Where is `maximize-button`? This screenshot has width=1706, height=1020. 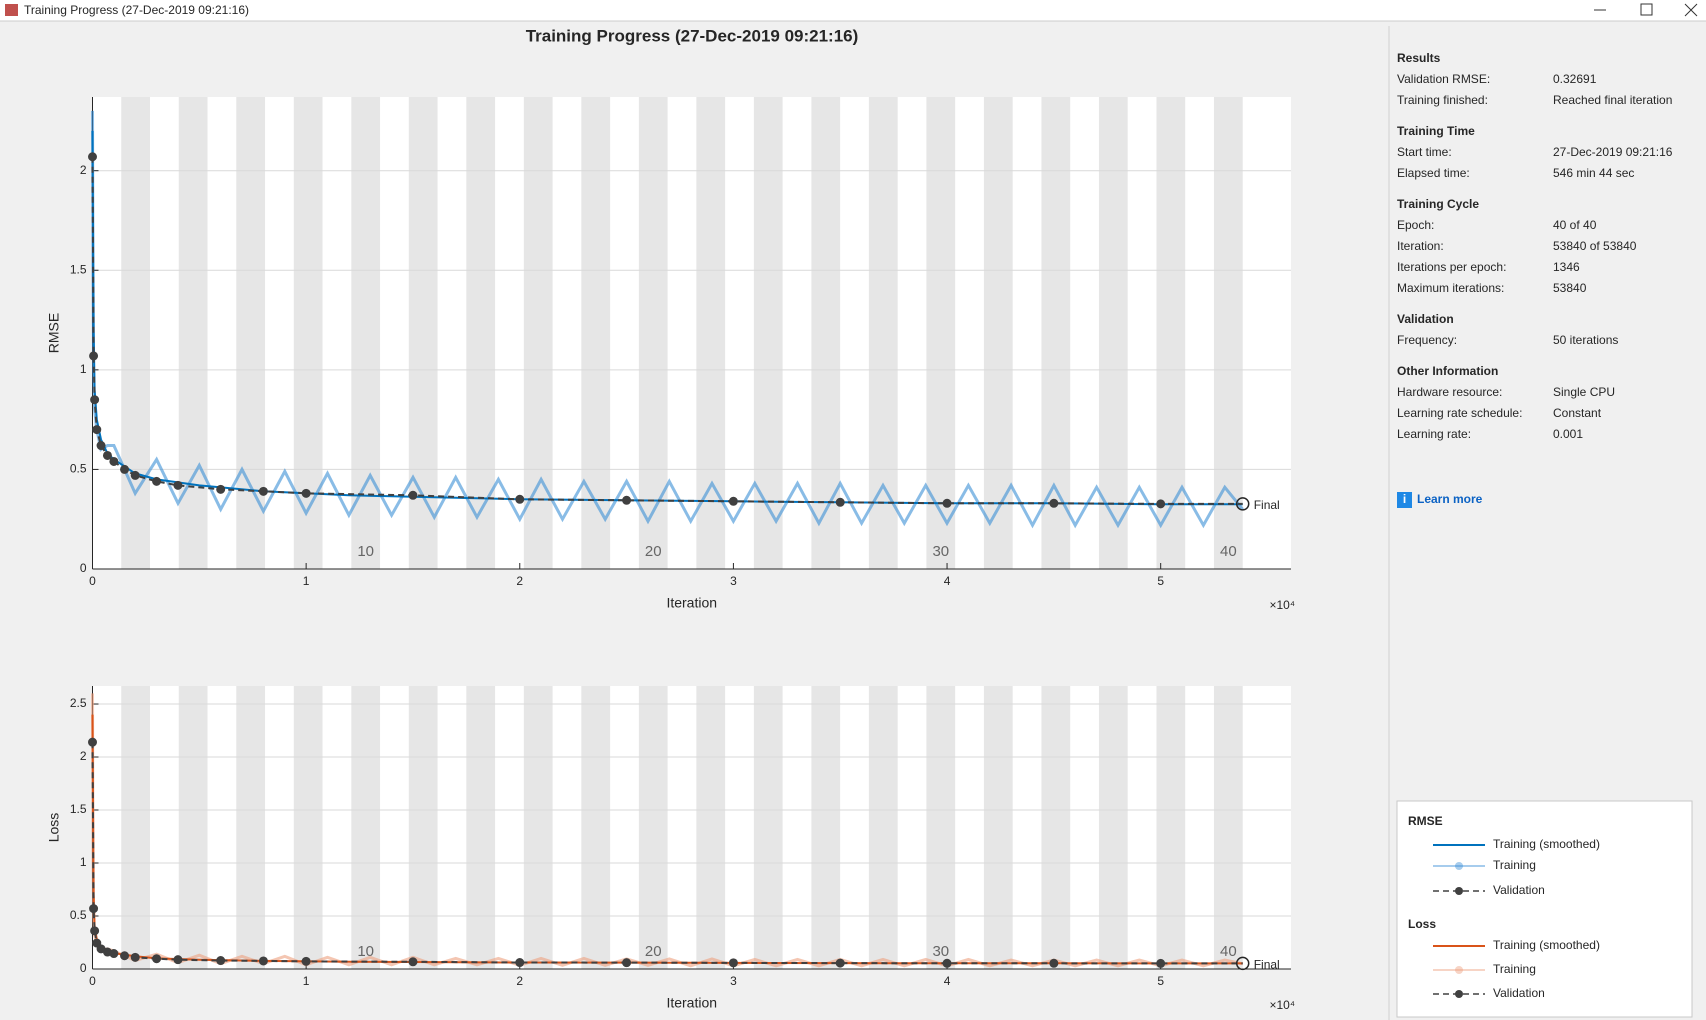
maximize-button is located at coordinates (1646, 9).